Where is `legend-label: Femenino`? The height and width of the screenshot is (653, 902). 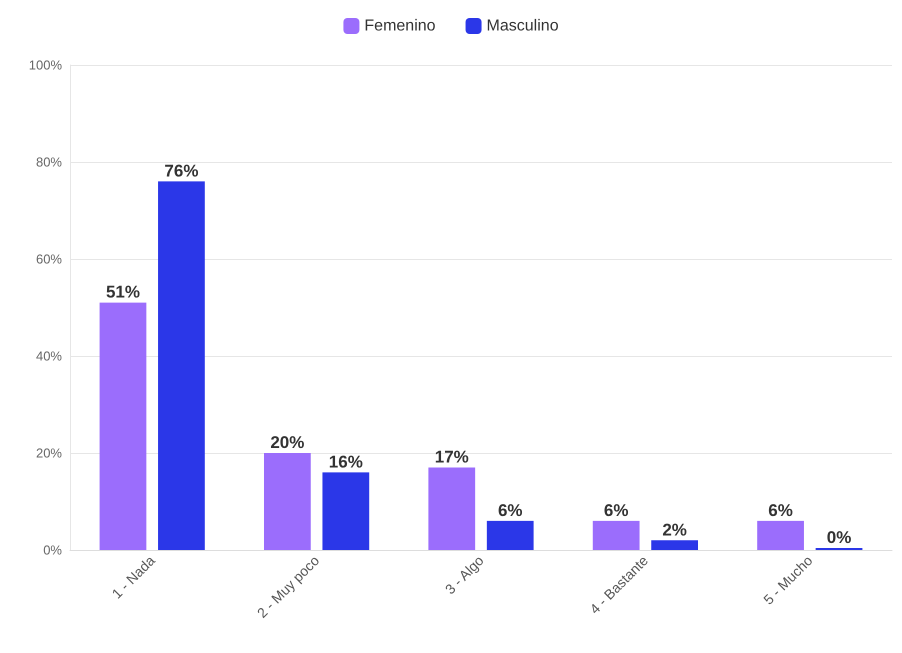 legend-label: Femenino is located at coordinates (400, 26).